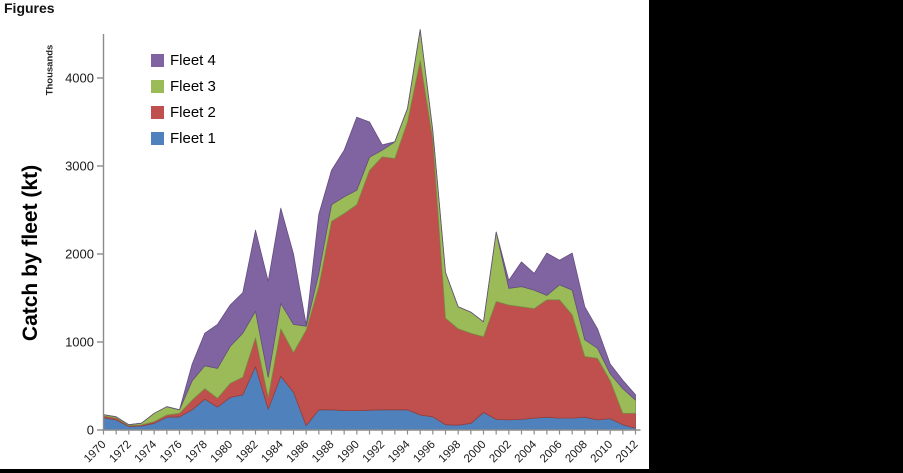 This screenshot has width=903, height=473. What do you see at coordinates (374, 452) in the screenshot?
I see `x-tick-label: 1992` at bounding box center [374, 452].